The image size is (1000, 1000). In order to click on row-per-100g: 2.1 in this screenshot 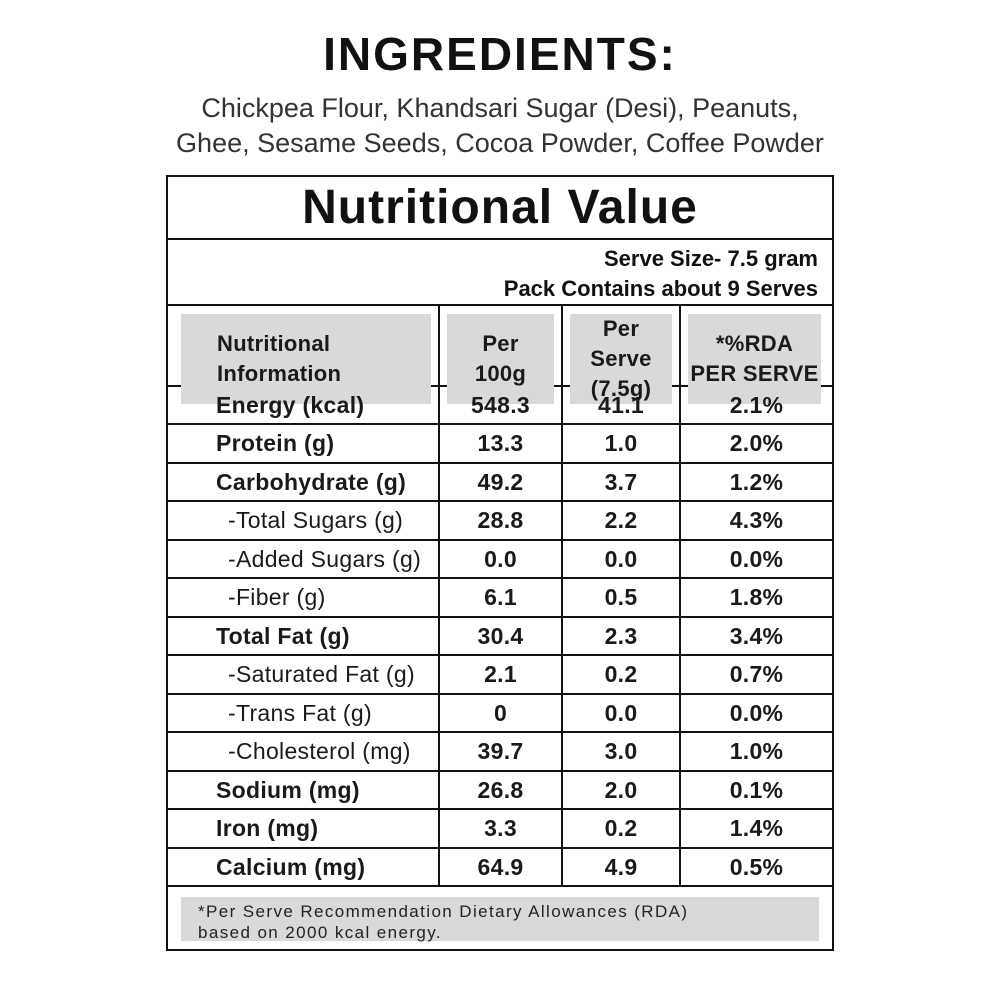, I will do `click(499, 674)`.